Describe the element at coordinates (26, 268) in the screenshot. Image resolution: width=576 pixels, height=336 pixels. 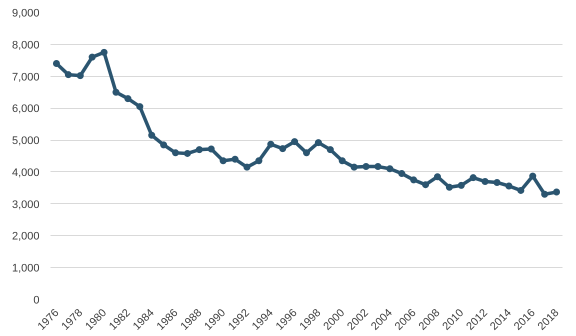
I see `y-tick-label: 1,000` at that location.